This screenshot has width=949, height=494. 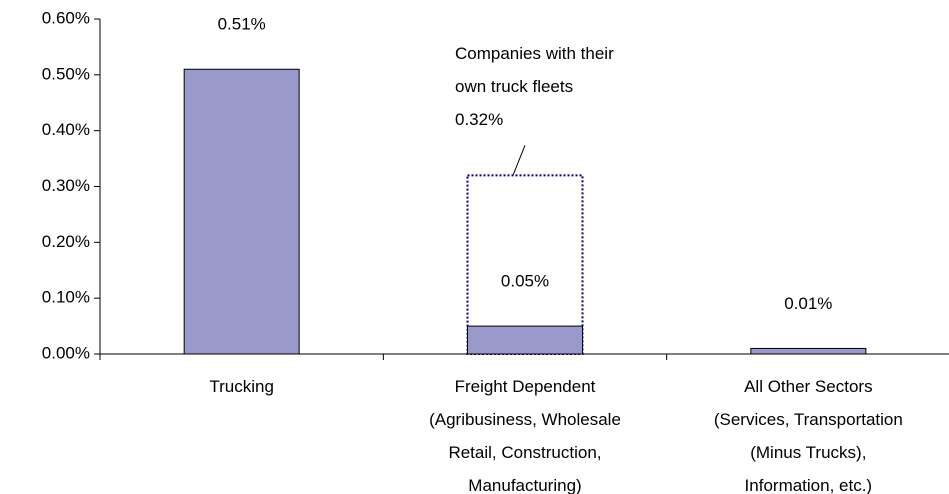 What do you see at coordinates (66, 73) in the screenshot?
I see `y-tick-label: 0.50%` at bounding box center [66, 73].